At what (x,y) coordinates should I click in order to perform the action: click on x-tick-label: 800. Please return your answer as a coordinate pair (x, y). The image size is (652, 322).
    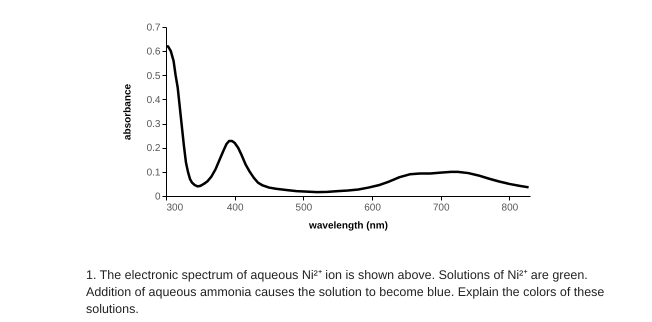
    Looking at the image, I should click on (510, 208).